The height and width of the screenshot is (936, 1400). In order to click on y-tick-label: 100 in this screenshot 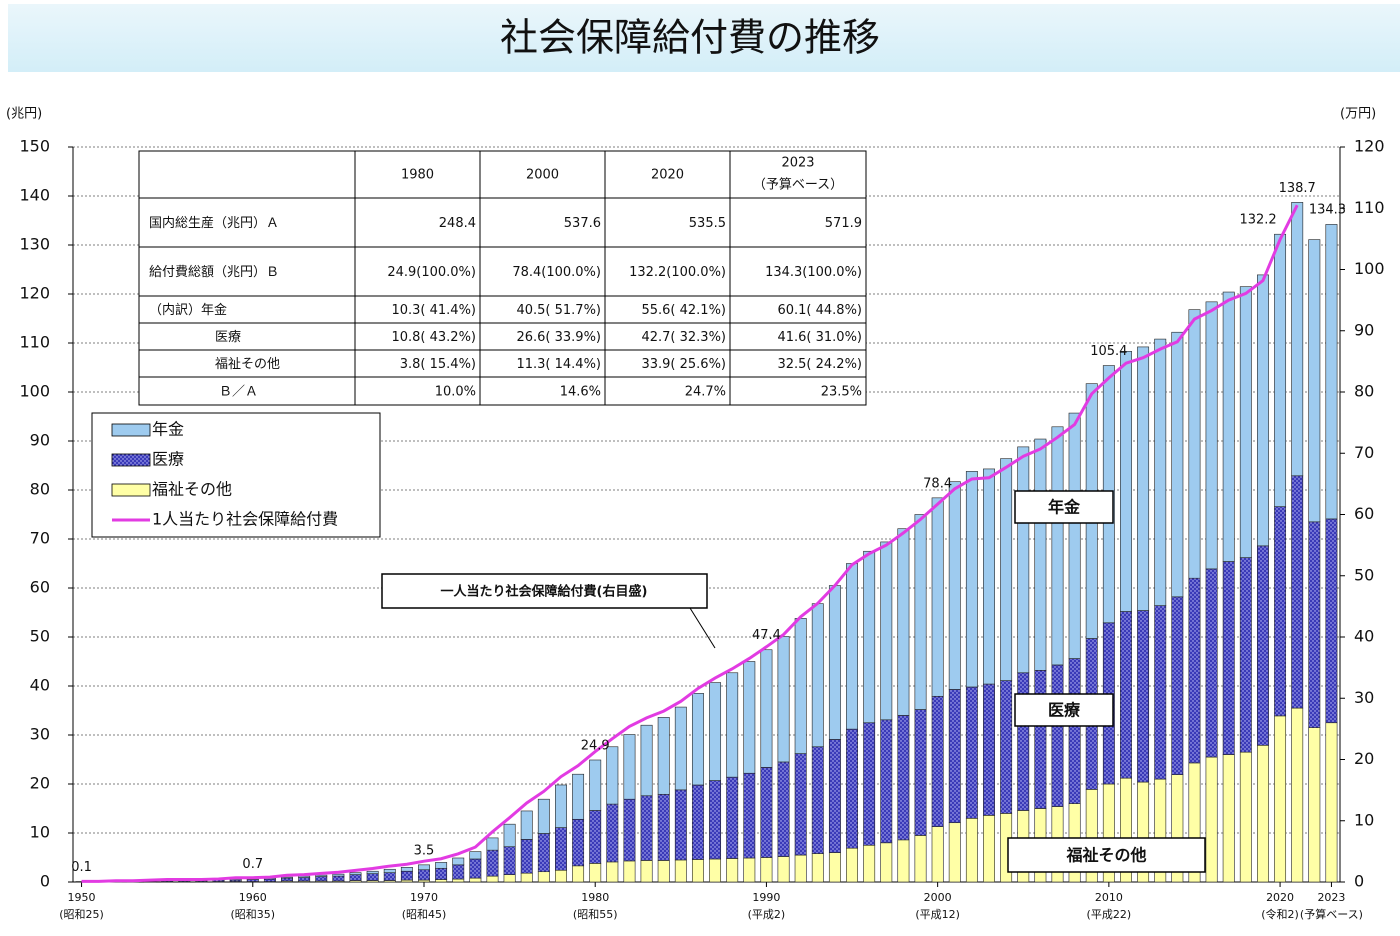, I will do `click(34, 391)`.